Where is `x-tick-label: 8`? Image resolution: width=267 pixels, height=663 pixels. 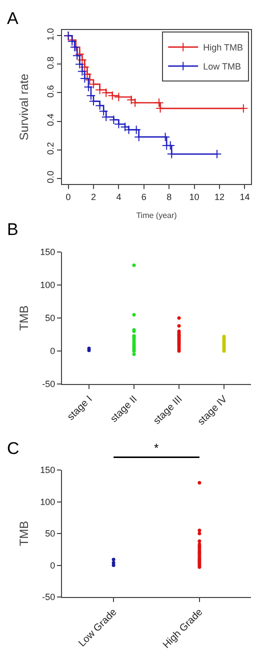
x-tick-label: 8 is located at coordinates (169, 197).